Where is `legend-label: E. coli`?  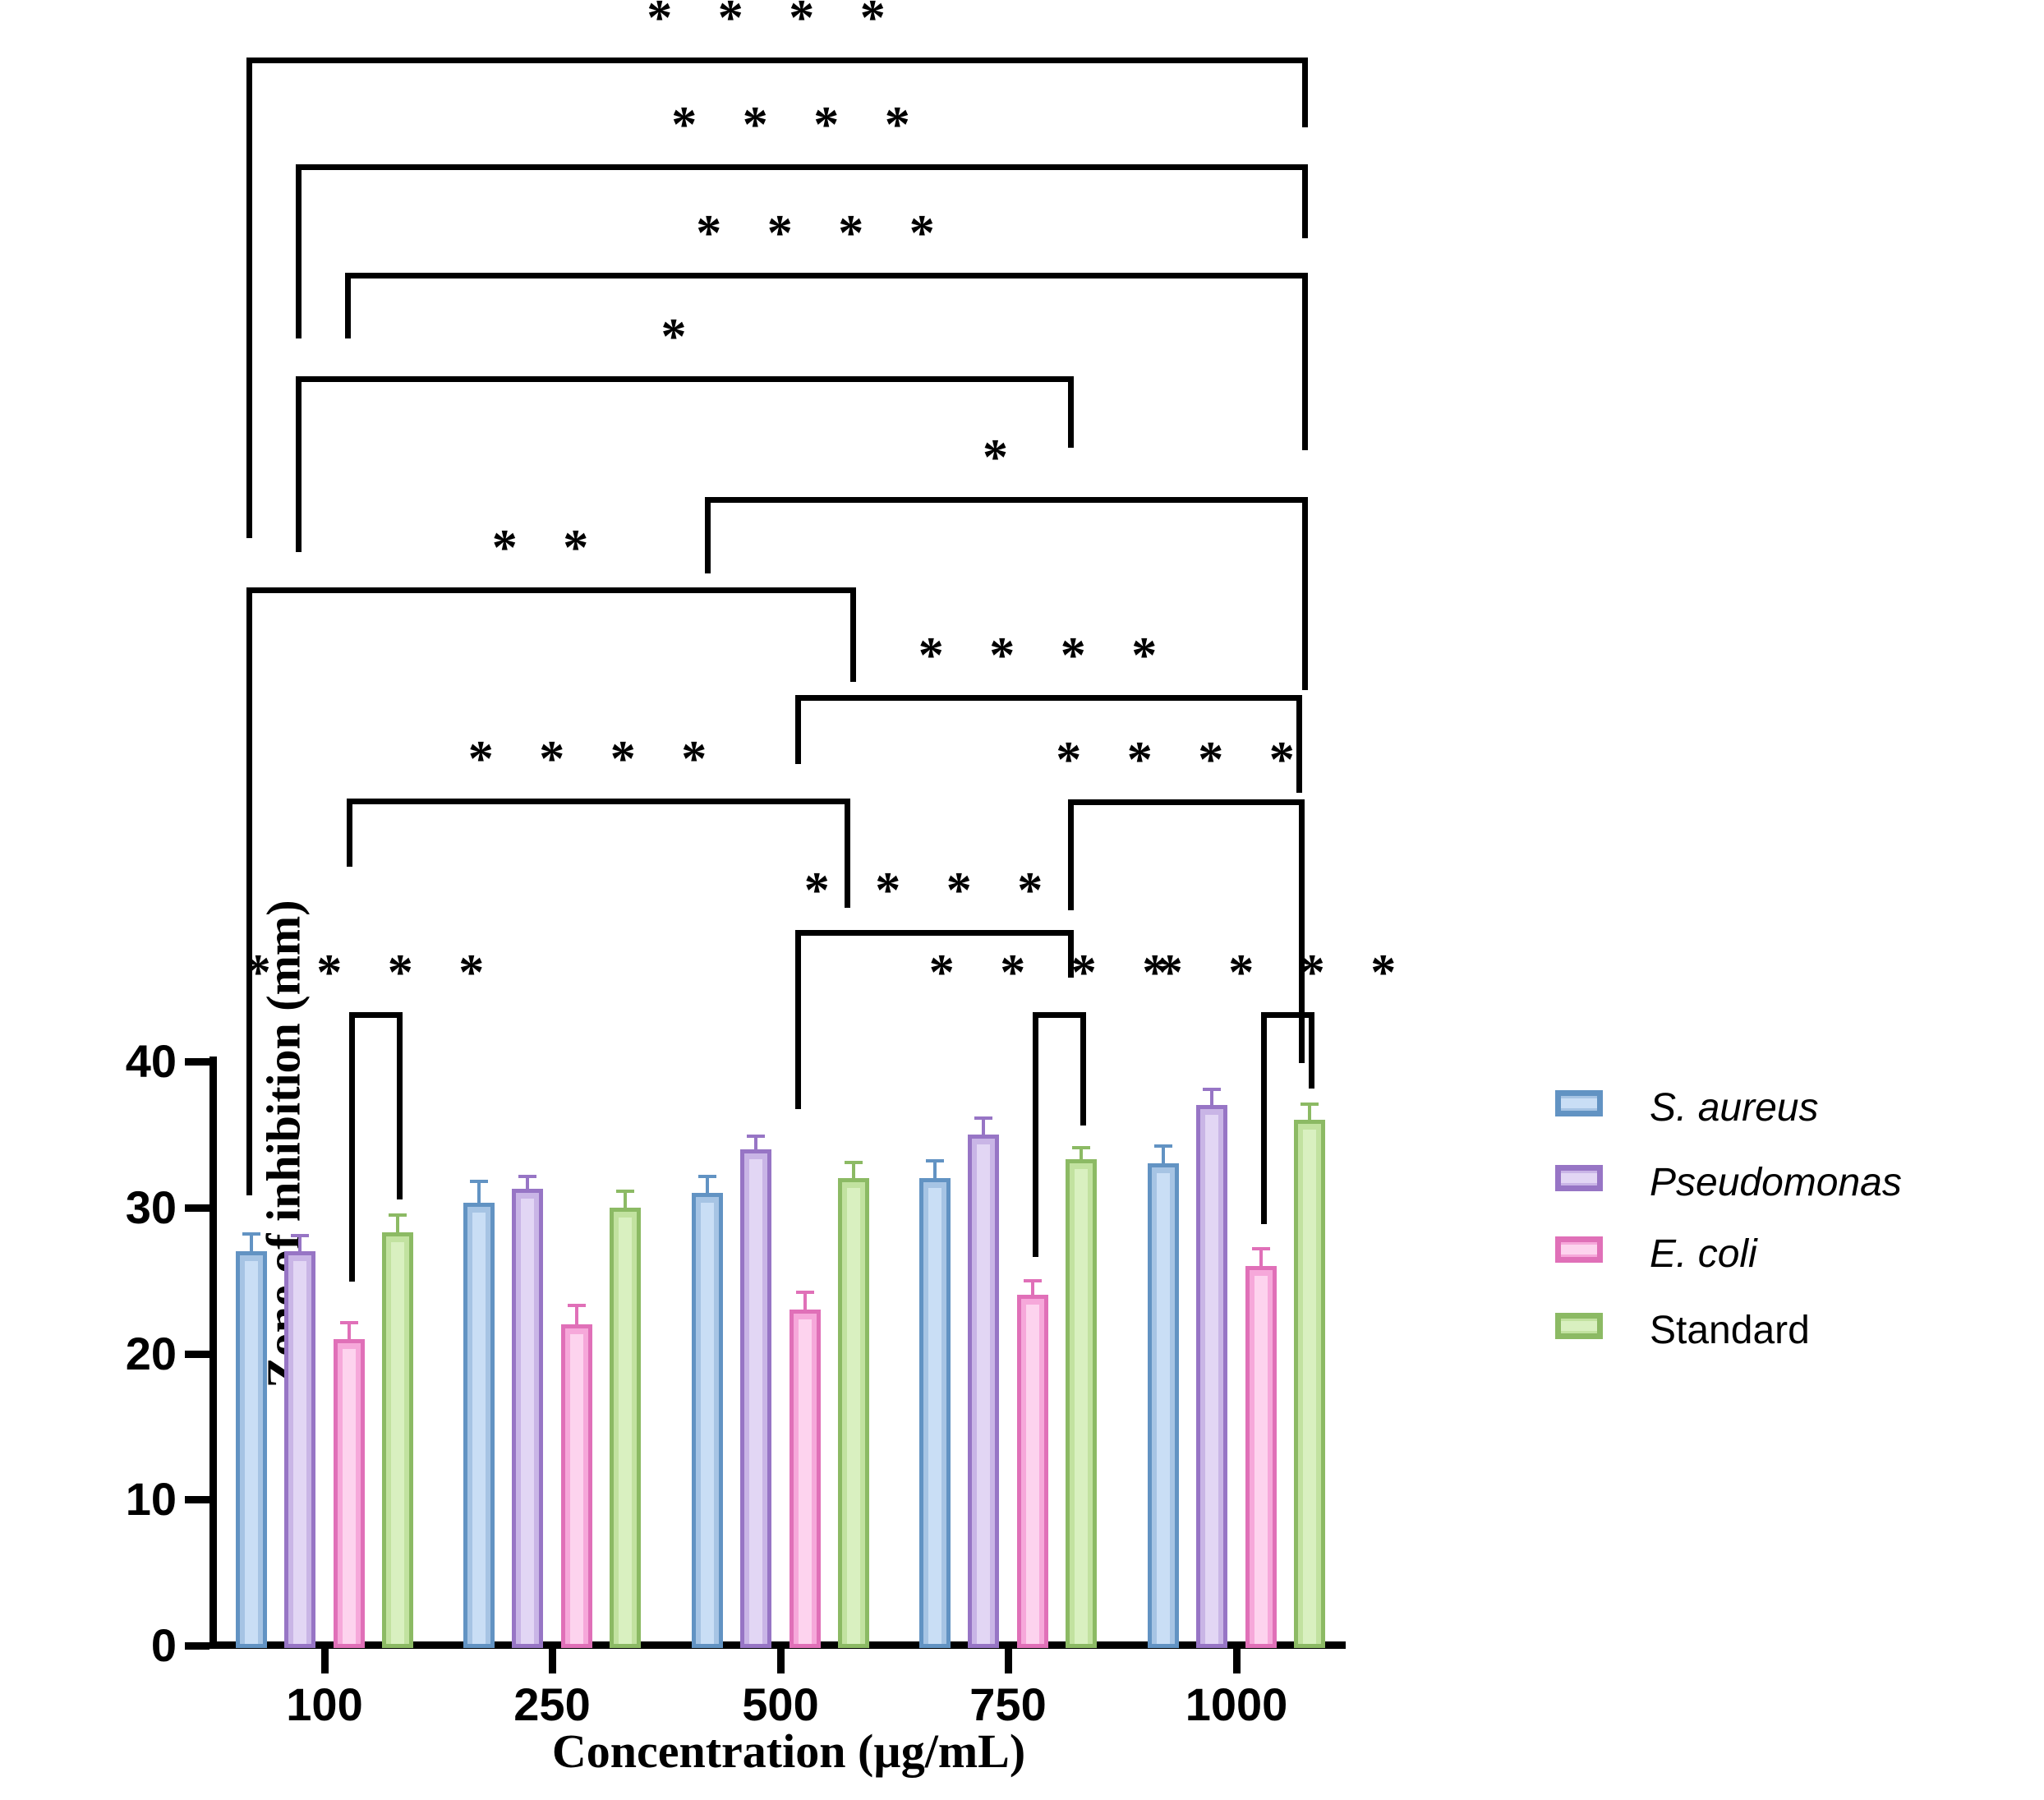 legend-label: E. coli is located at coordinates (1703, 1254).